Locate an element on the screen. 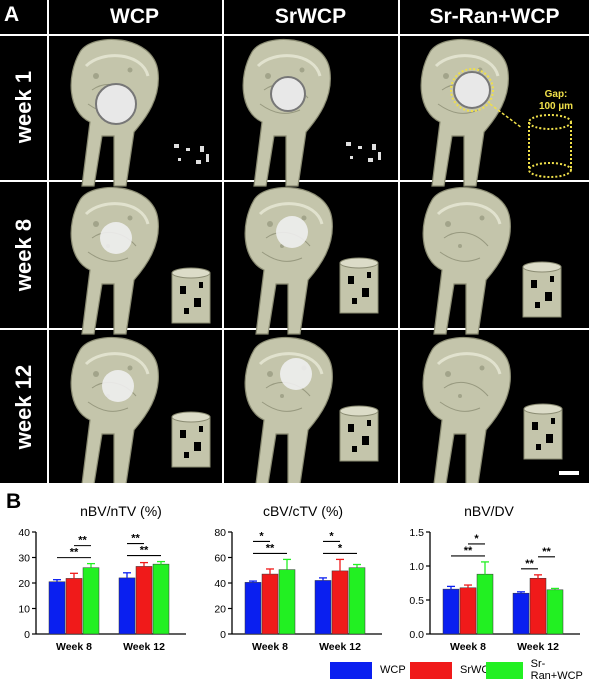 This screenshot has height=685, width=589. y-tick-label: 1.0 is located at coordinates (416, 567).